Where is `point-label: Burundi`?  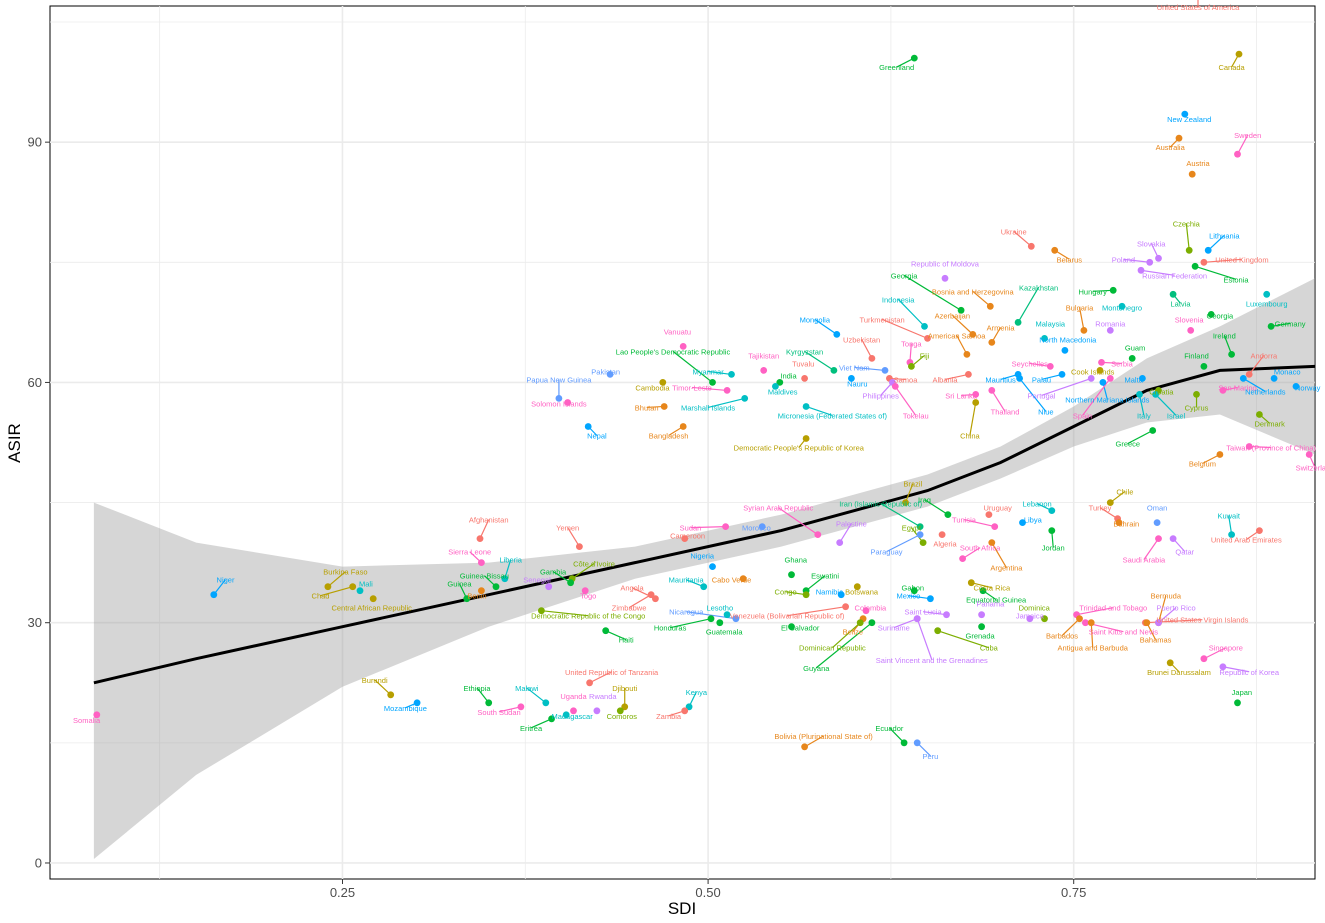 point-label: Burundi is located at coordinates (375, 680).